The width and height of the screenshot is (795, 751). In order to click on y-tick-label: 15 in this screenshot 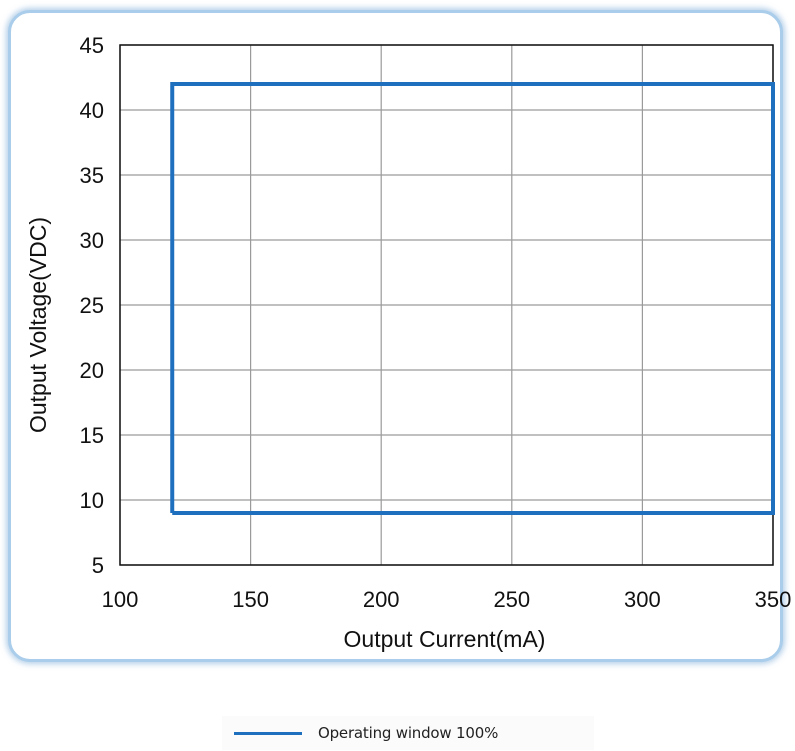, I will do `click(92, 435)`.